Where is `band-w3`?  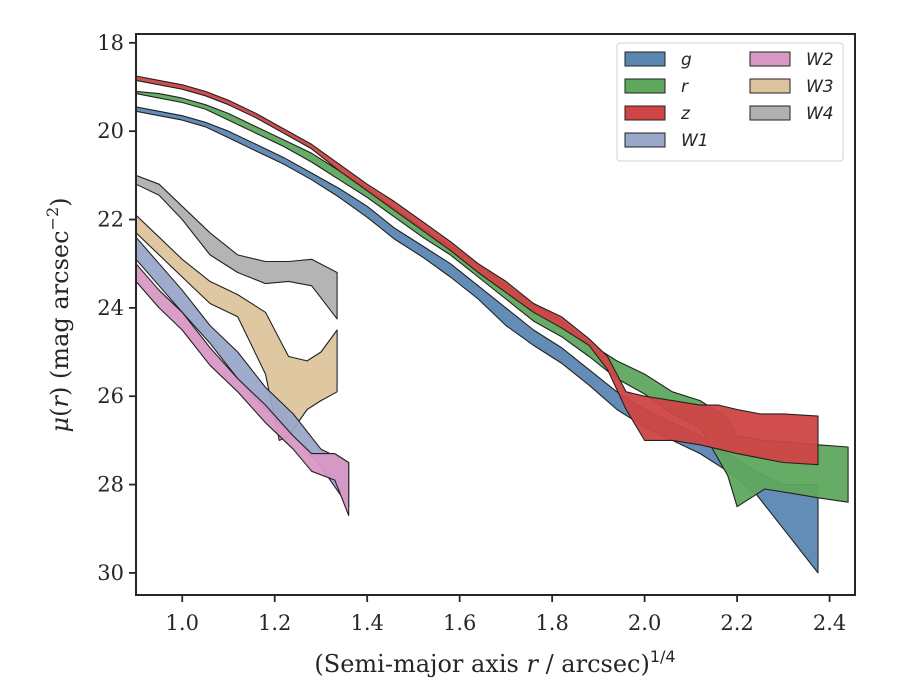
band-w3 is located at coordinates (237, 327).